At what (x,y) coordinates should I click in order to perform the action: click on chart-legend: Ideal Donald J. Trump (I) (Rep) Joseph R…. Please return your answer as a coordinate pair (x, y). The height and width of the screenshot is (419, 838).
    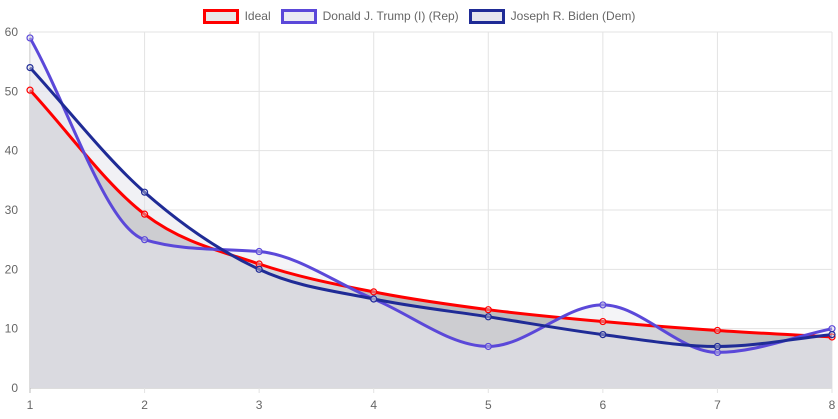
    Looking at the image, I should click on (419, 16).